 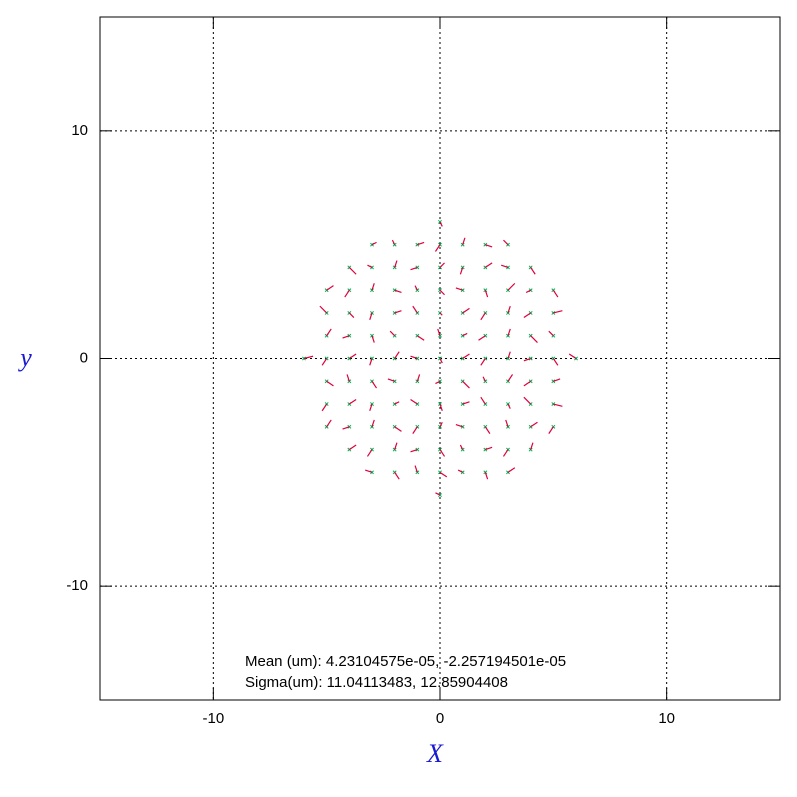 What do you see at coordinates (77, 585) in the screenshot?
I see `y-tick-label: -10` at bounding box center [77, 585].